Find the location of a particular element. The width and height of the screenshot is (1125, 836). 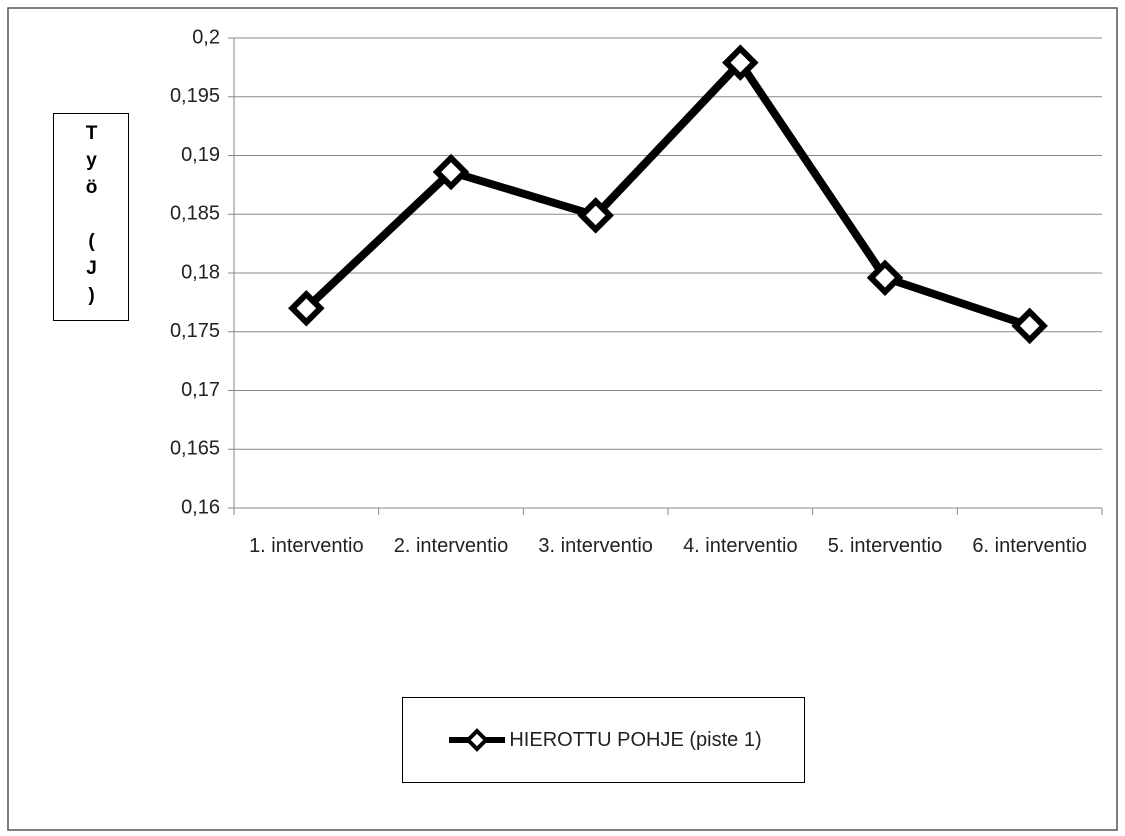

x-tick-label: 1. interventio is located at coordinates (306, 546).